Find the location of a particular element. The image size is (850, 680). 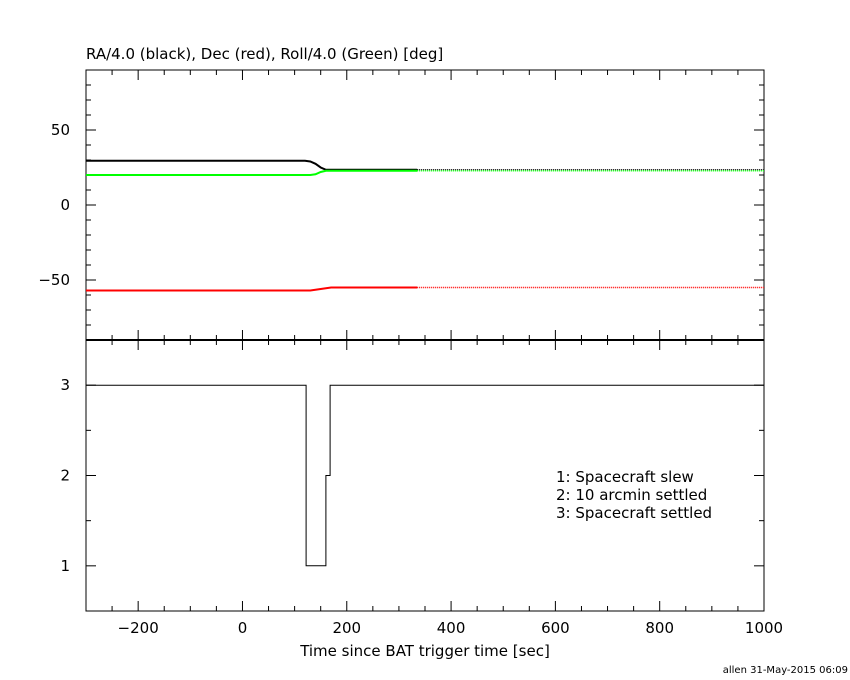

x-tick-label: 200 is located at coordinates (346, 628).